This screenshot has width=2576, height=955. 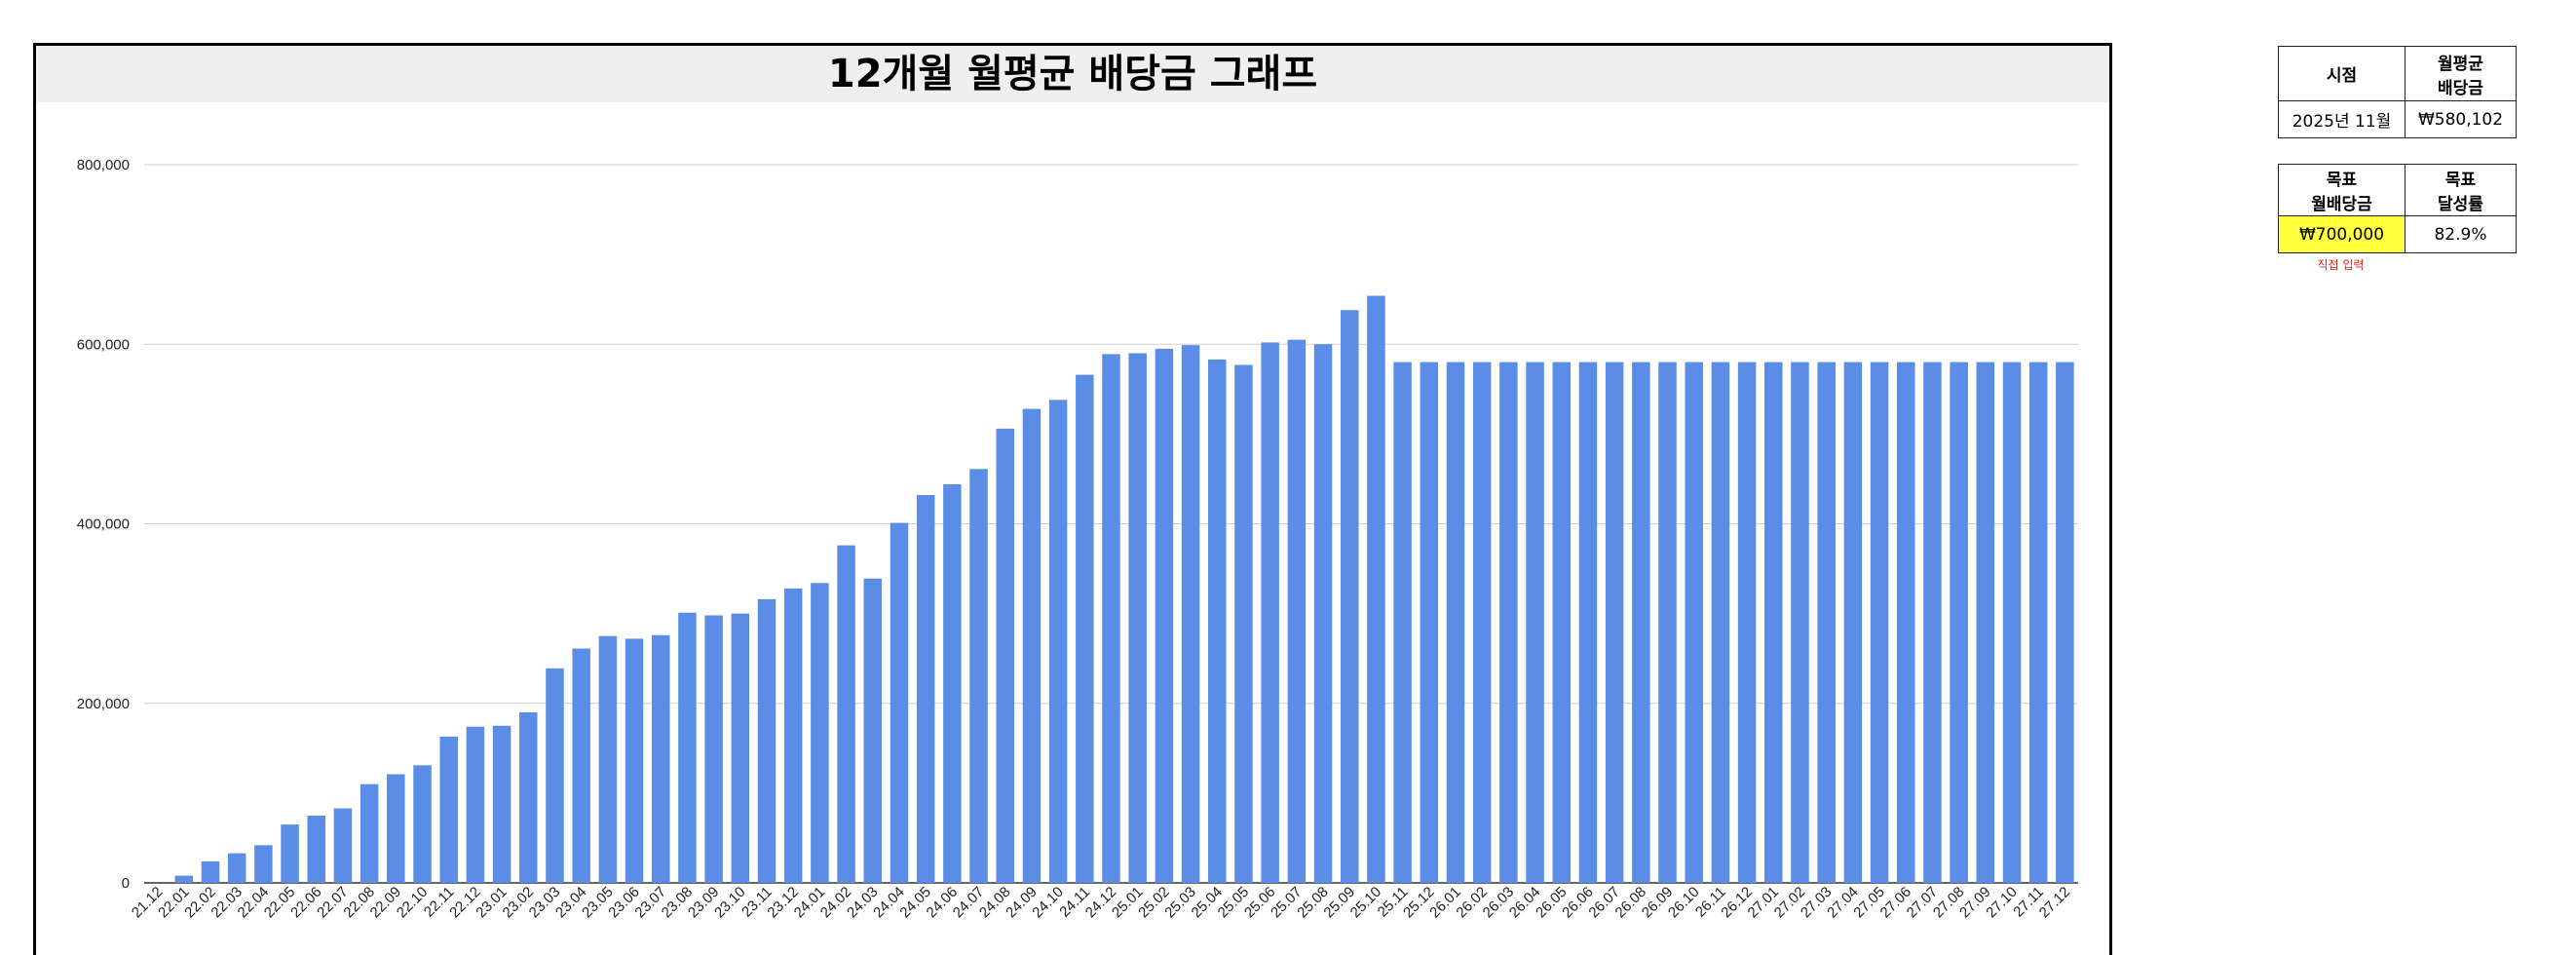 What do you see at coordinates (2461, 119) in the screenshot?
I see `avg-dividend-cell: ₩580,102` at bounding box center [2461, 119].